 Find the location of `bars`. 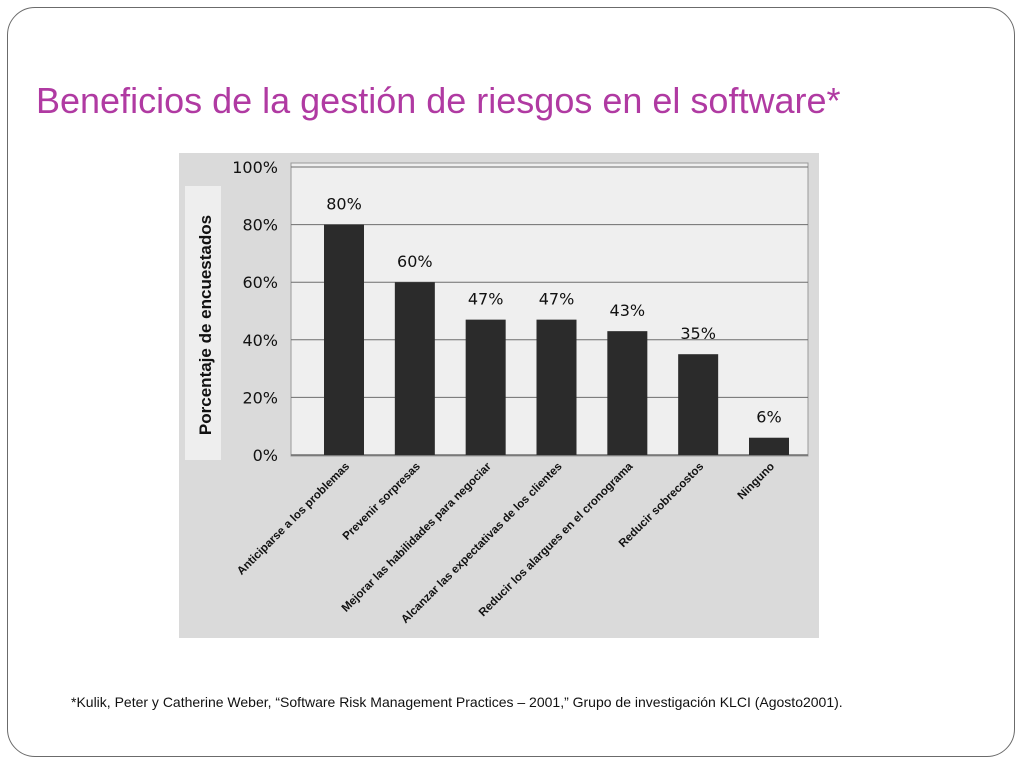

bars is located at coordinates (556, 339).